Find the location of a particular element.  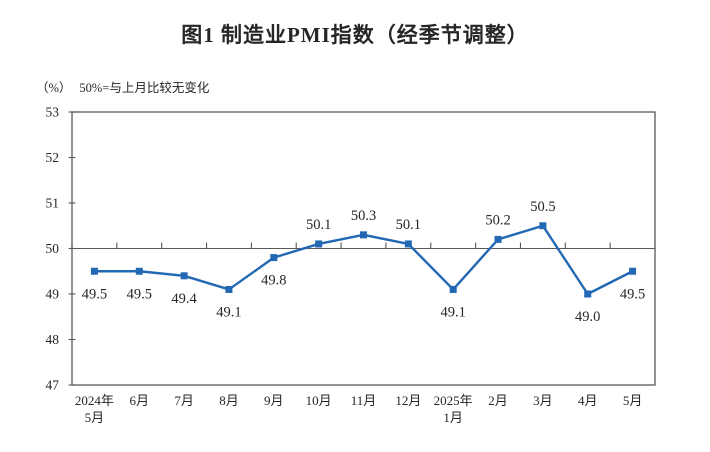

x-axis-label: 2月 is located at coordinates (498, 400).